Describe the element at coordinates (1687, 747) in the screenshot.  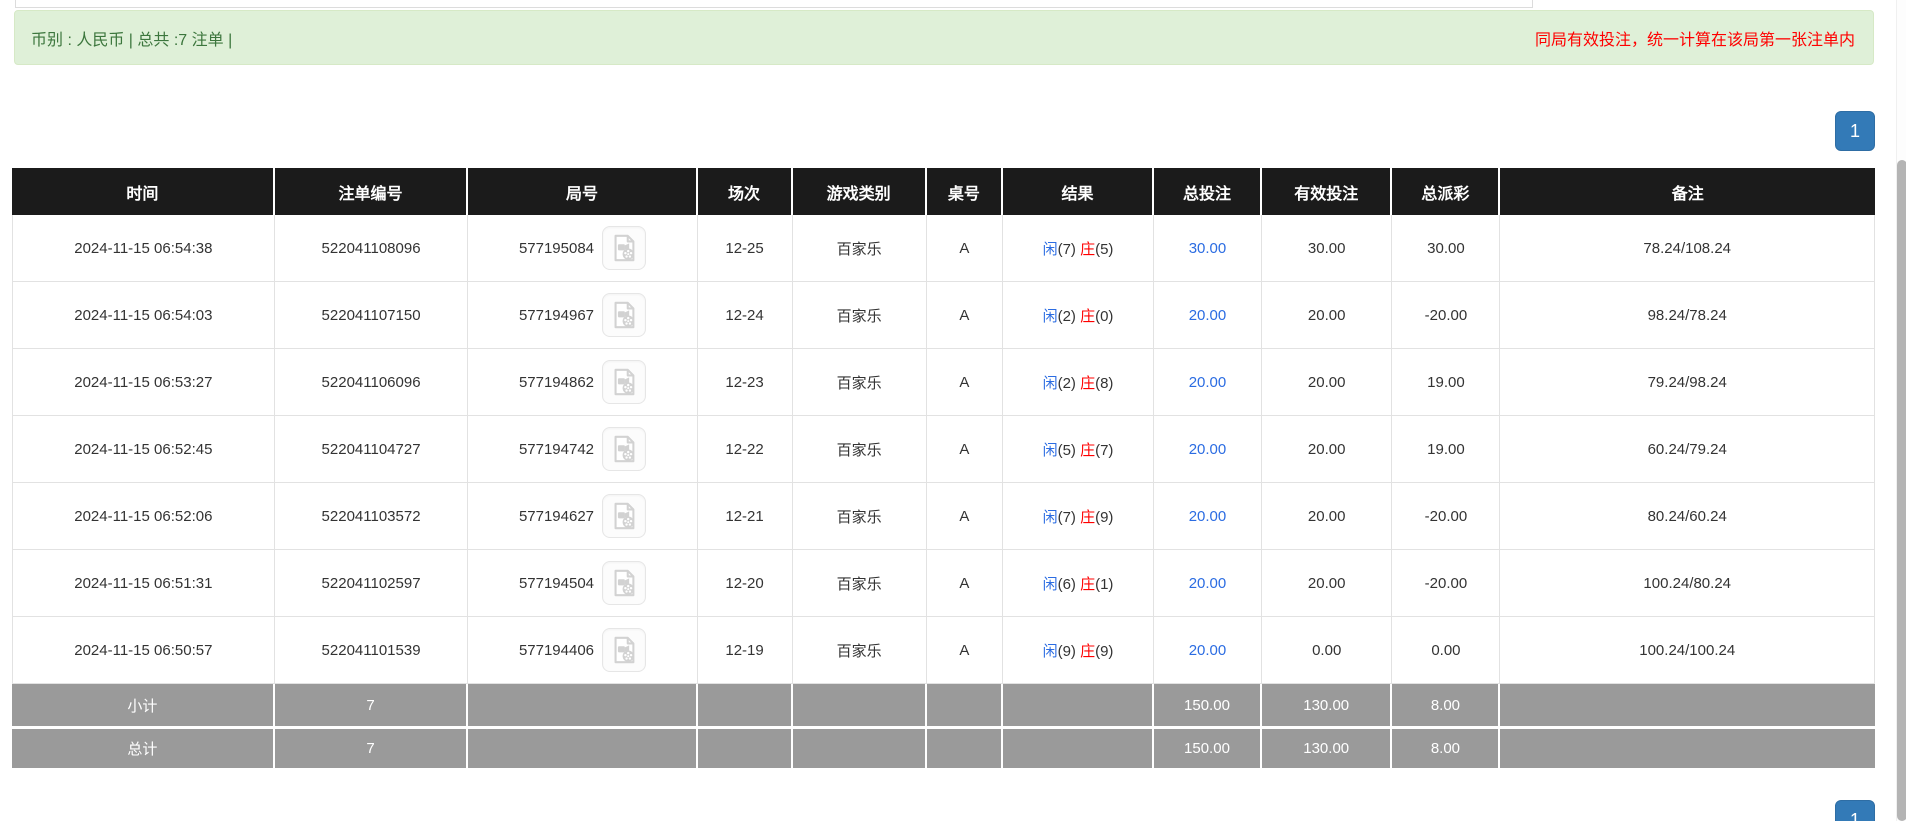
I see `footer-remark-cell` at that location.